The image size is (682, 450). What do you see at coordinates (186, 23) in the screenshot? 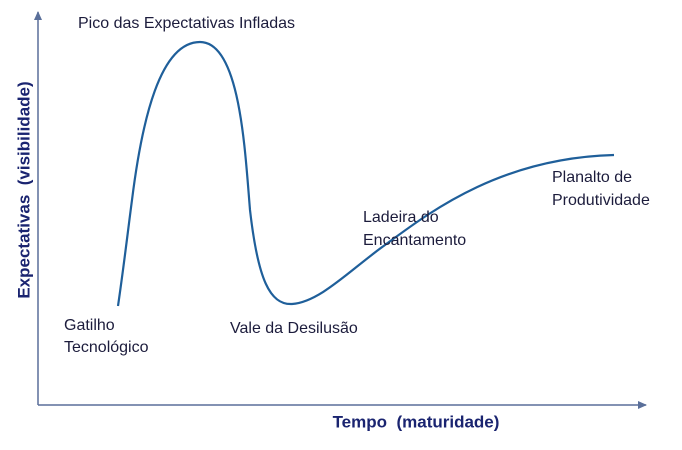
I see `phase-label: Pico das Expectativas Infladas` at bounding box center [186, 23].